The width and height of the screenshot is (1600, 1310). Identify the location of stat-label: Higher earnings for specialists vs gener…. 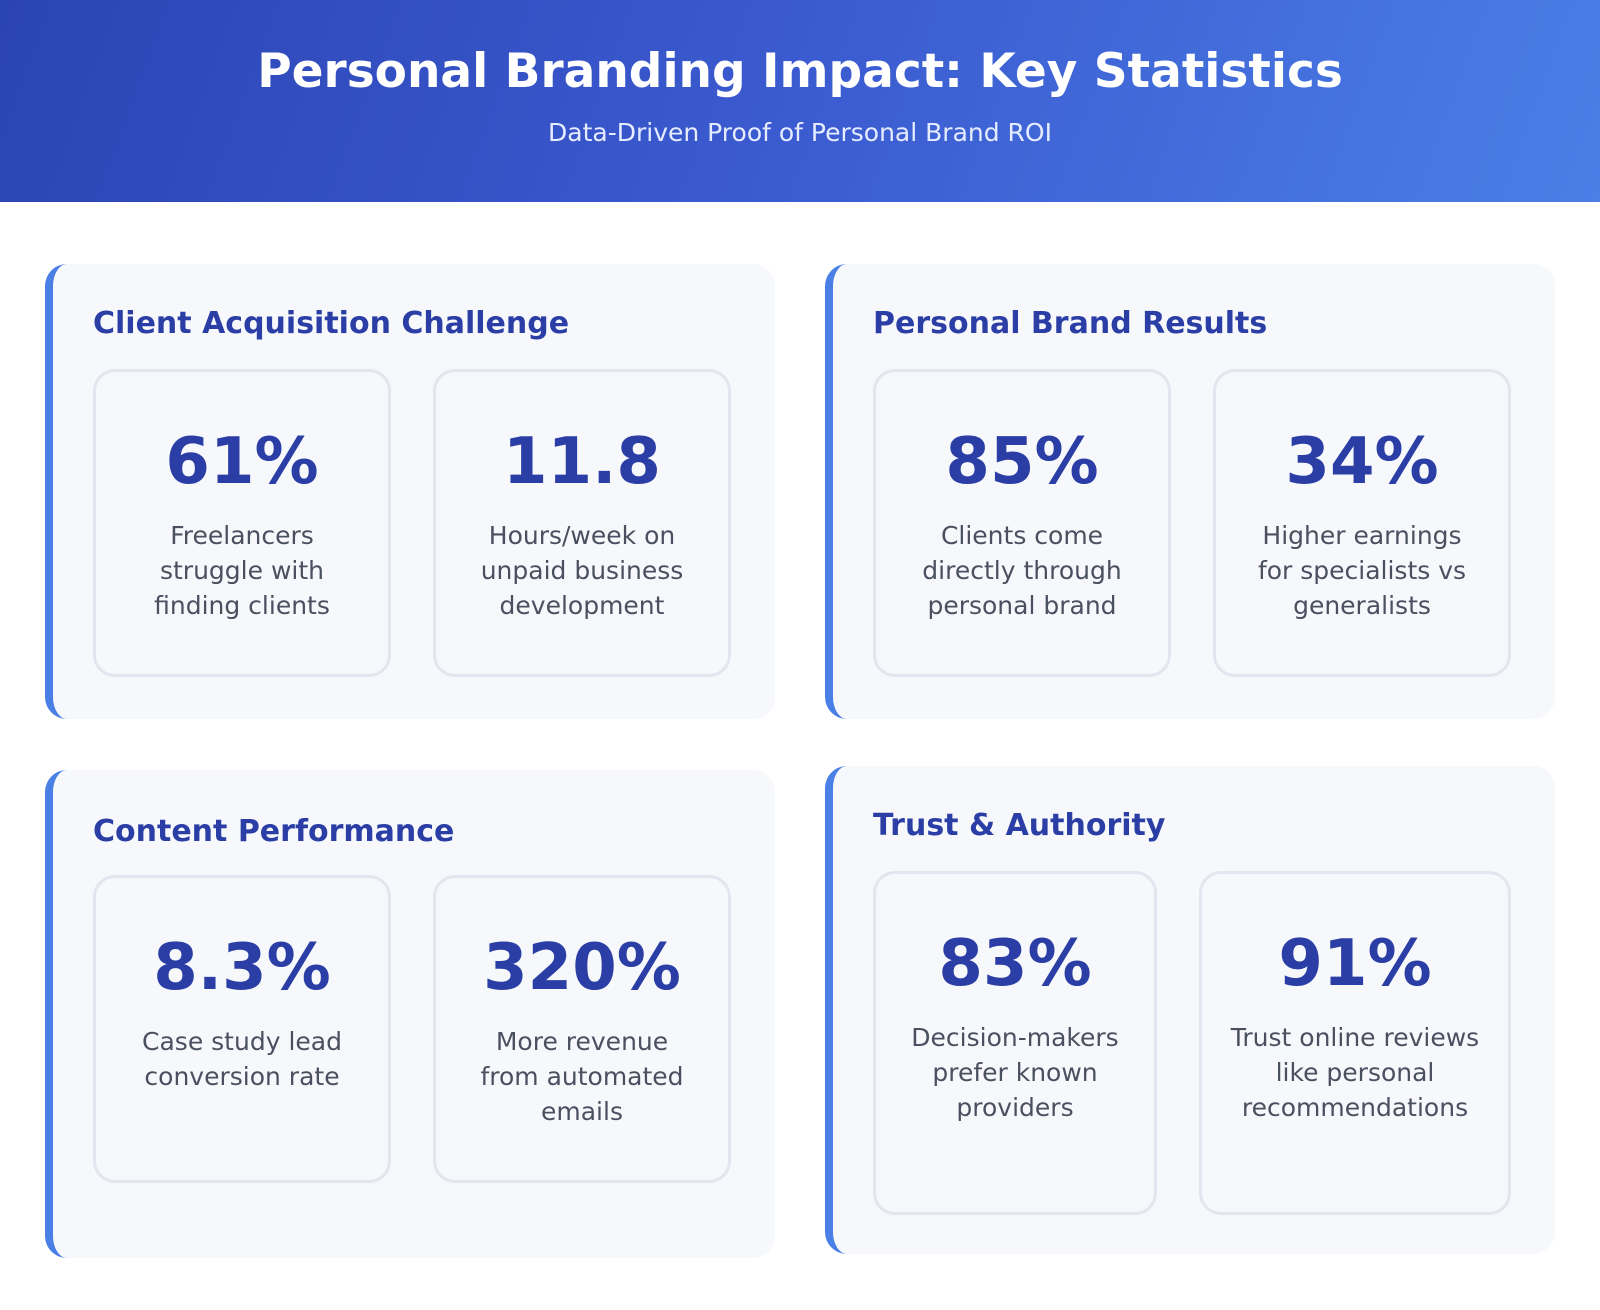
(1362, 570).